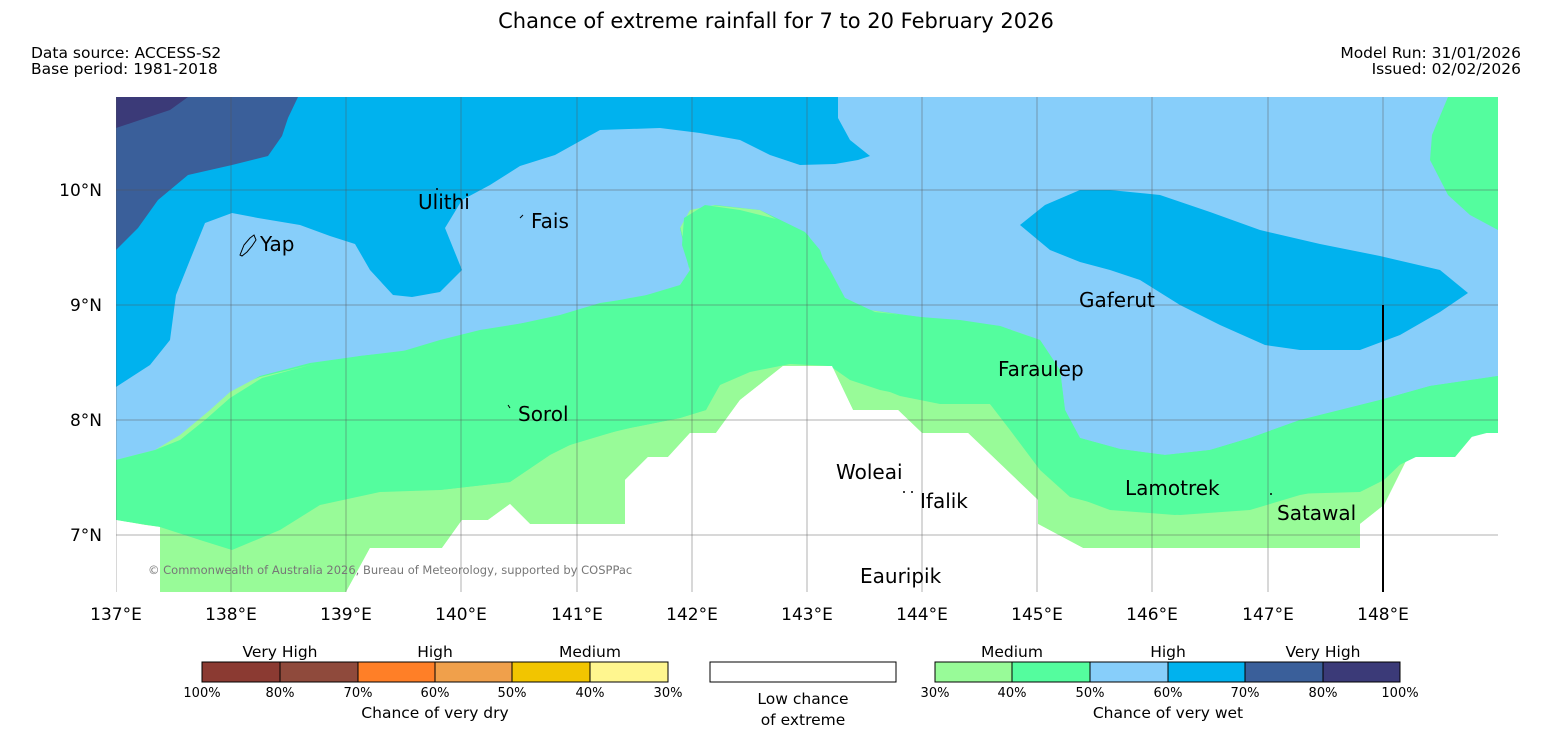  I want to click on sorol-island-mark, so click(509, 406).